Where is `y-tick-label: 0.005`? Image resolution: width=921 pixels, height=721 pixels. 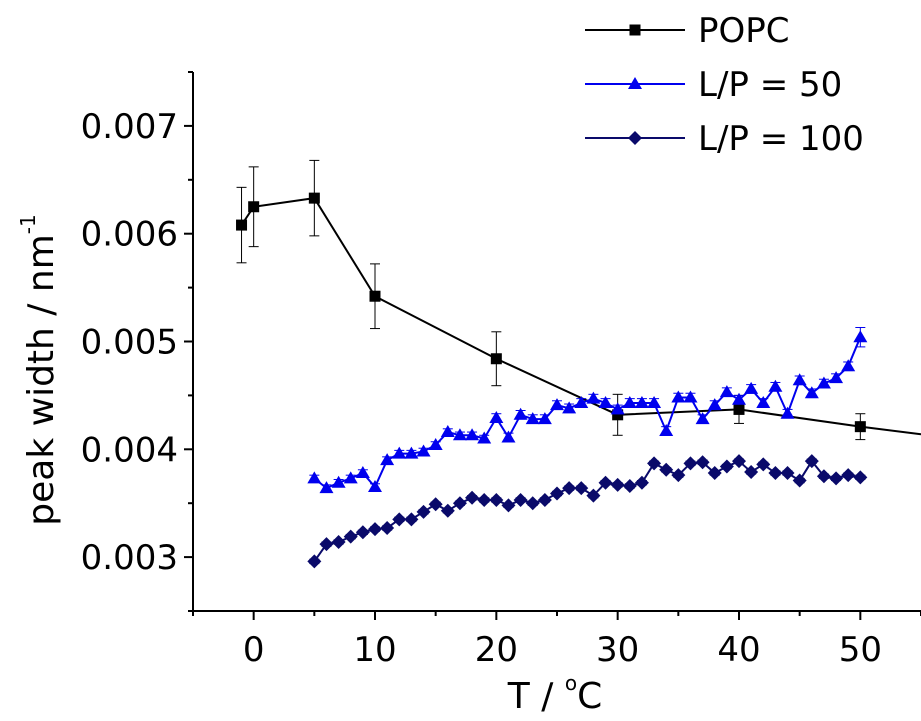
y-tick-label: 0.005 is located at coordinates (129, 343).